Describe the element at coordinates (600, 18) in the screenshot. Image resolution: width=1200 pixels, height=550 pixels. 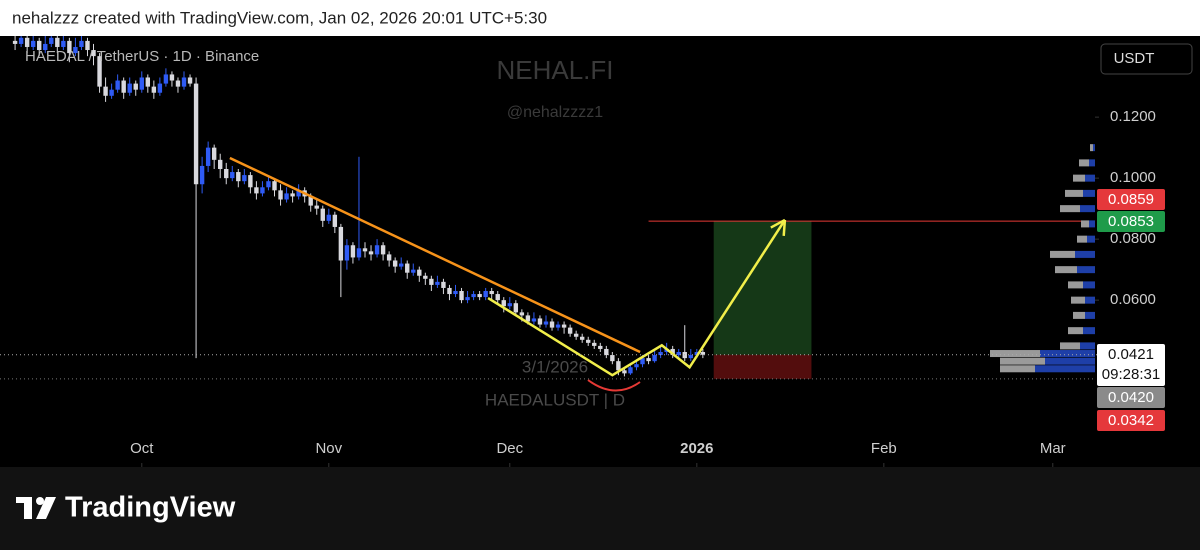
I see `header-bar` at that location.